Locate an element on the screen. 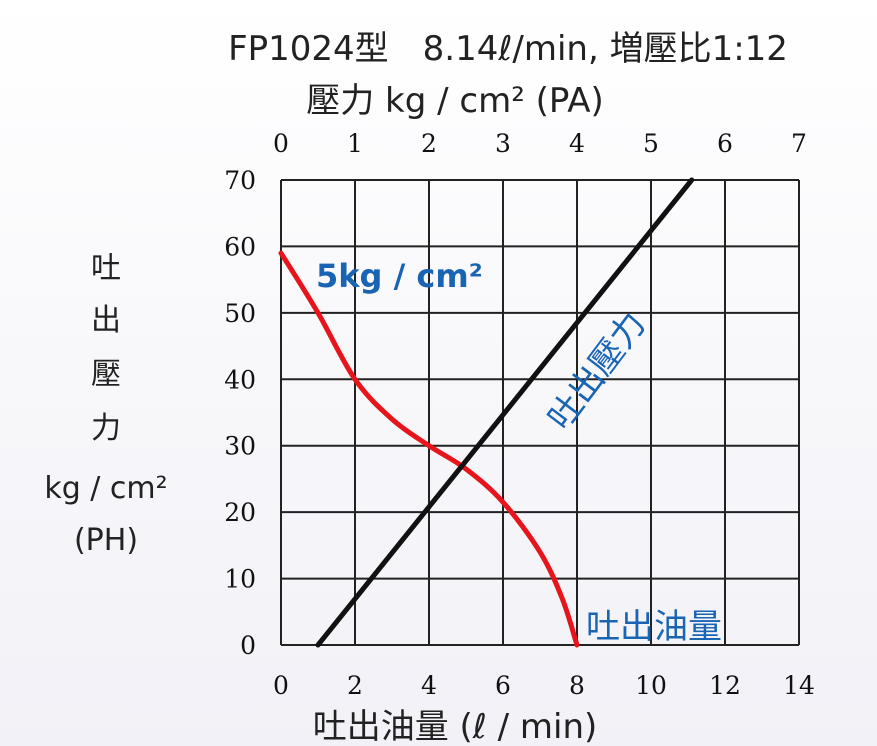 This screenshot has width=877, height=746. top-tick-label: 0 is located at coordinates (281, 143).